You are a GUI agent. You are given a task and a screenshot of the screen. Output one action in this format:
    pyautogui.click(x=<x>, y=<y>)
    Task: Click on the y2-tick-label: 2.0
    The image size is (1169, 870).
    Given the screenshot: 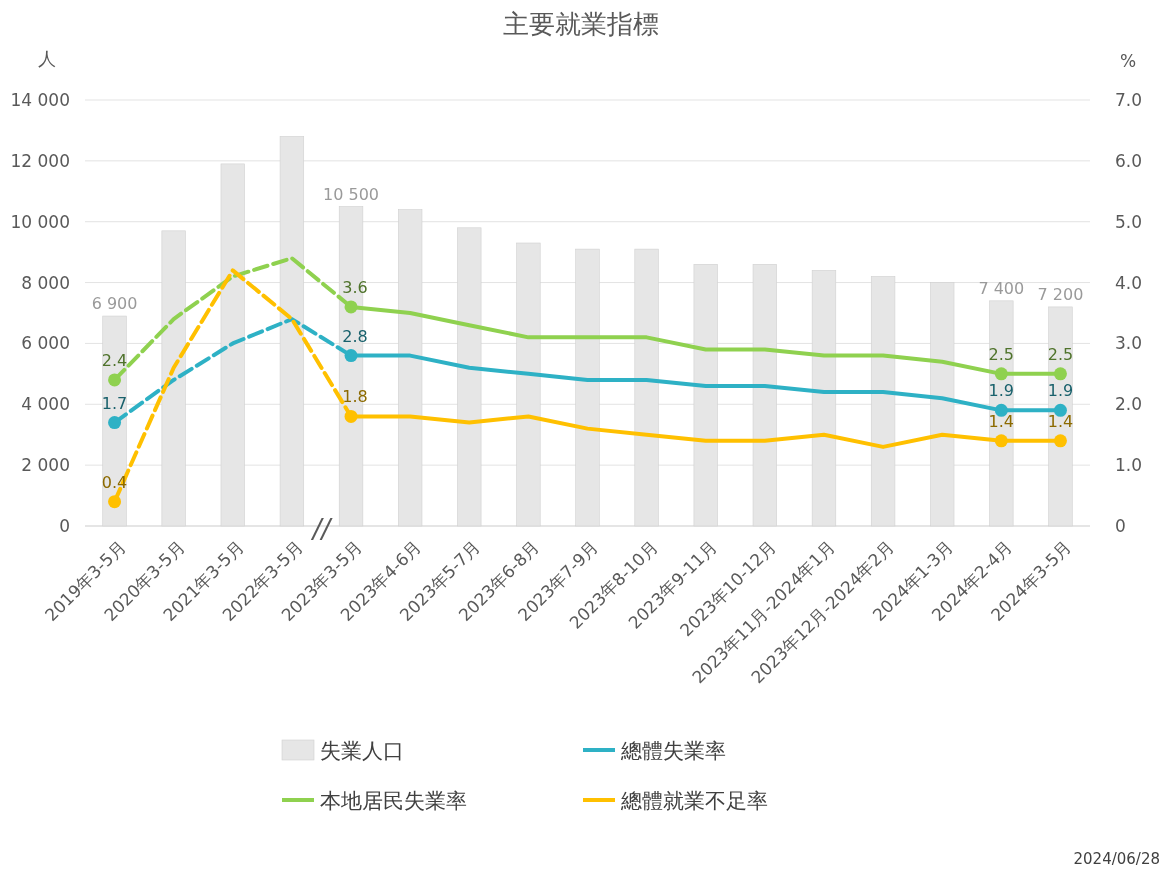 What is the action you would take?
    pyautogui.click(x=1129, y=404)
    